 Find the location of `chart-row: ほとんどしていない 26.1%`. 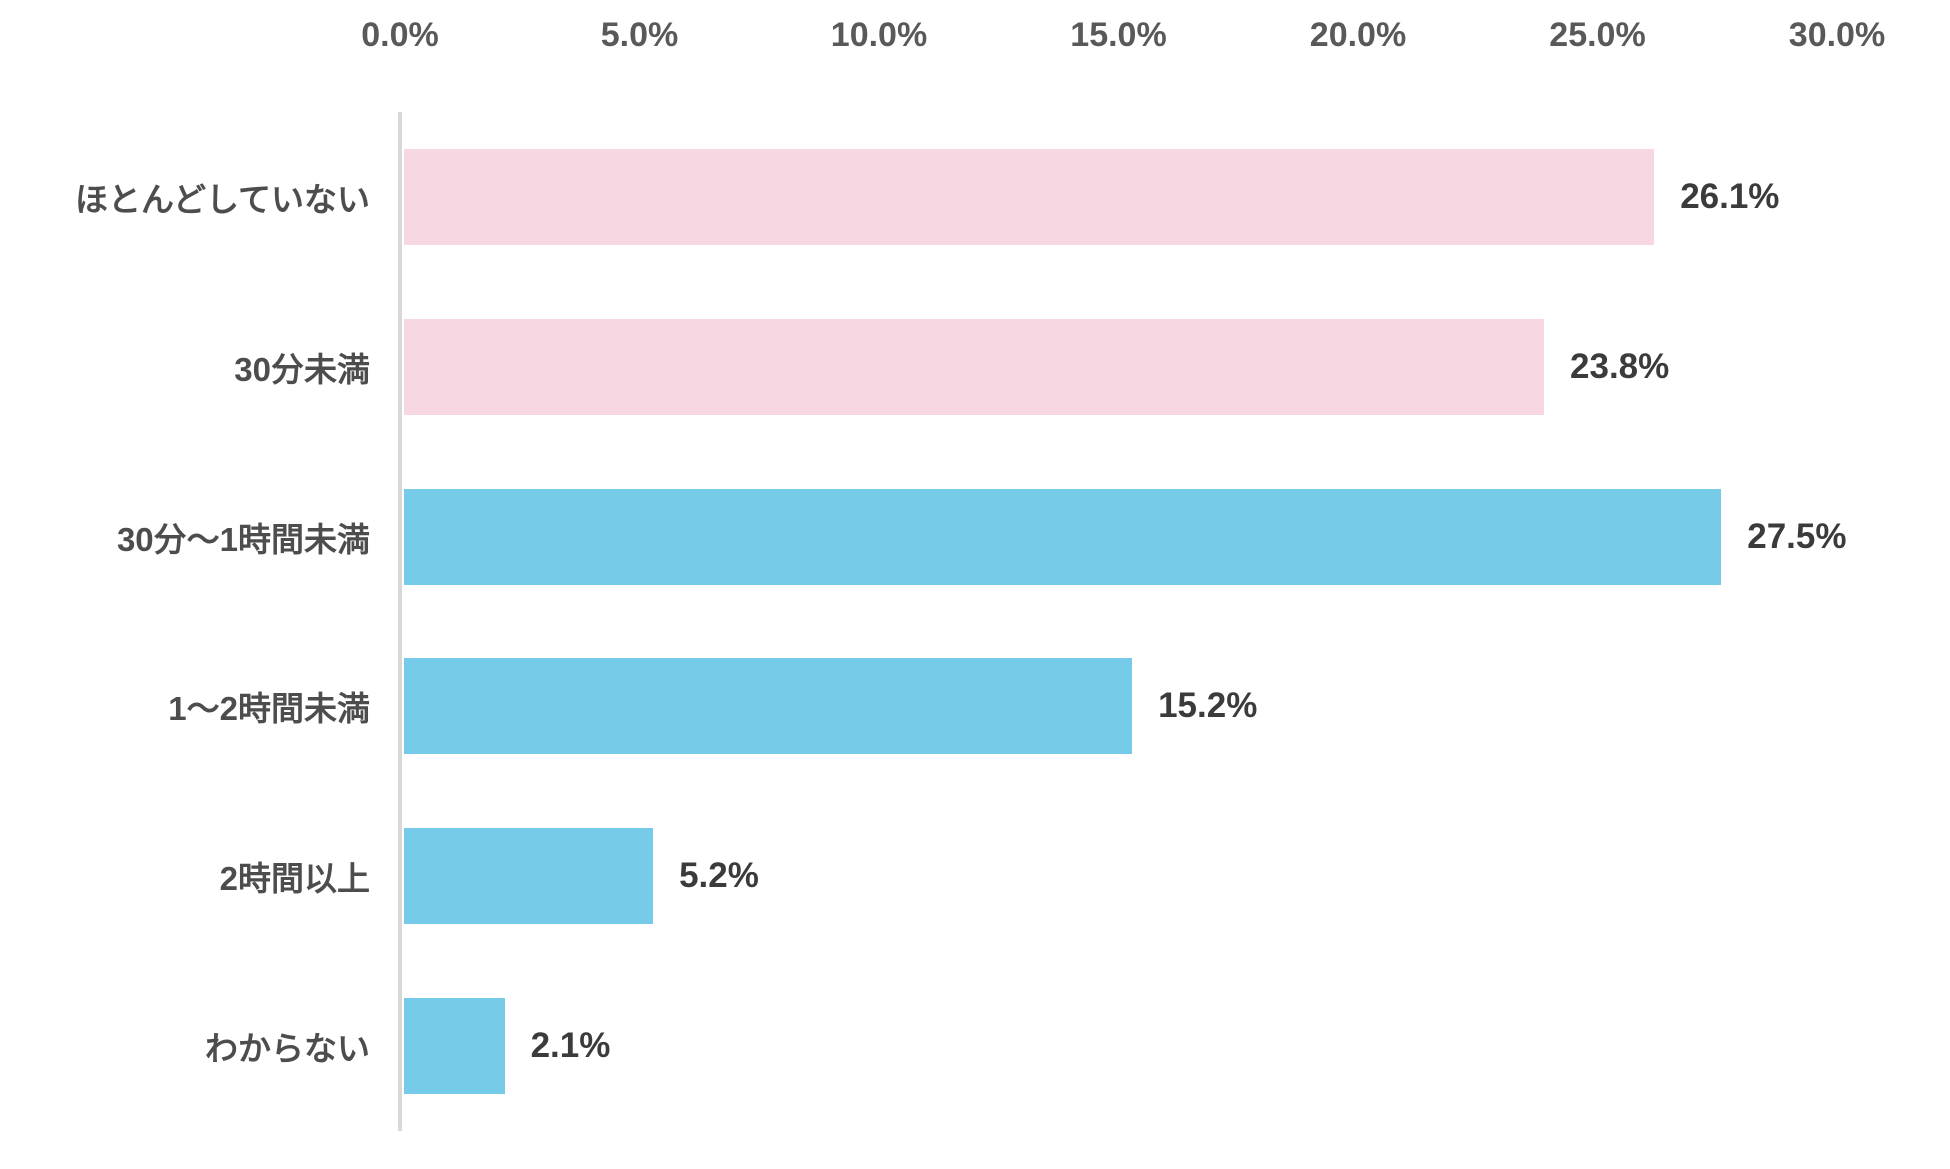

chart-row: ほとんどしていない 26.1% is located at coordinates (975, 197).